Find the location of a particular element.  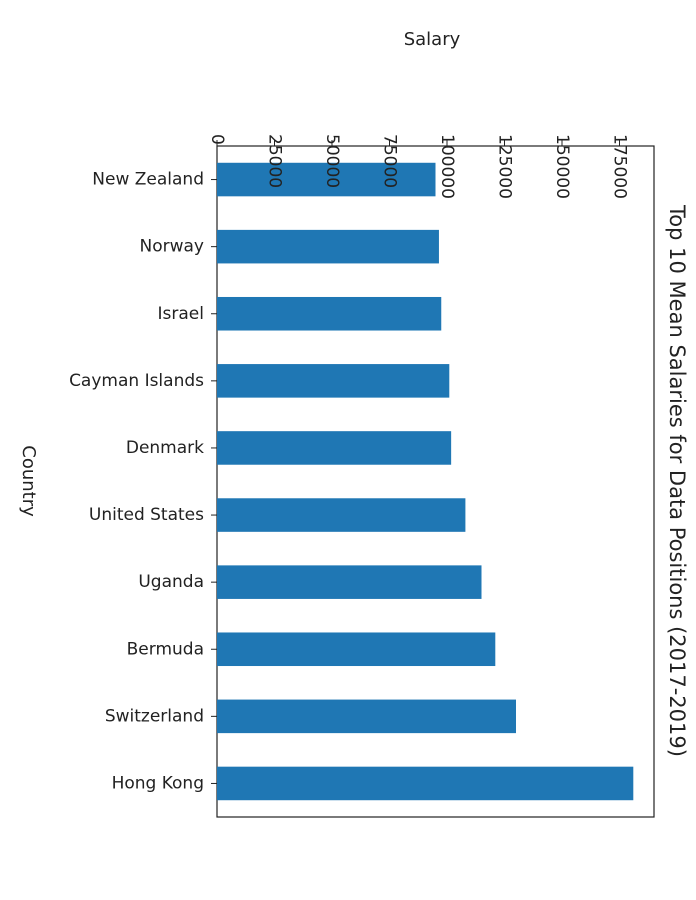

x-tick-label: 75000 is located at coordinates (390, 161).